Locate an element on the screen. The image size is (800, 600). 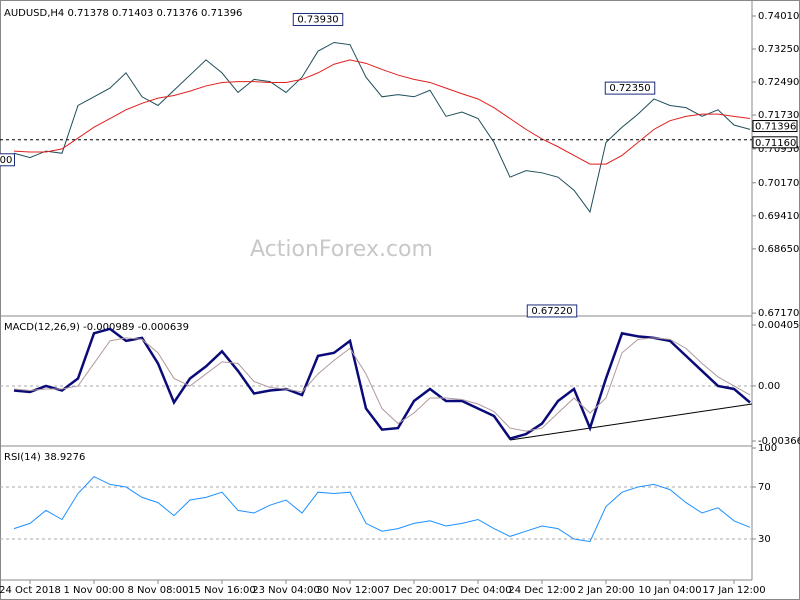
y-tick-label: 0.71730 is located at coordinates (778, 115).